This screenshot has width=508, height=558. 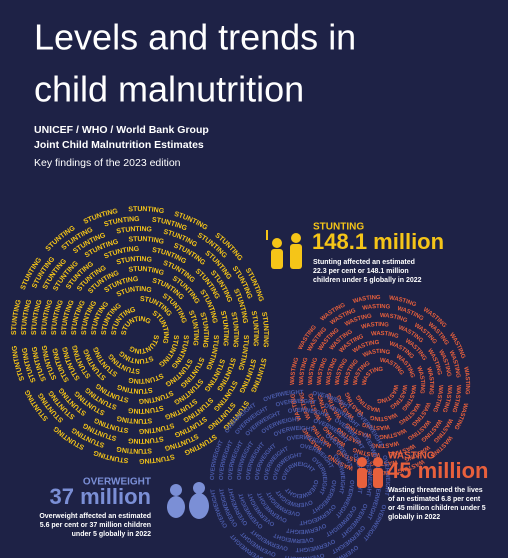 I want to click on wasting-label: WASTING, so click(x=411, y=456).